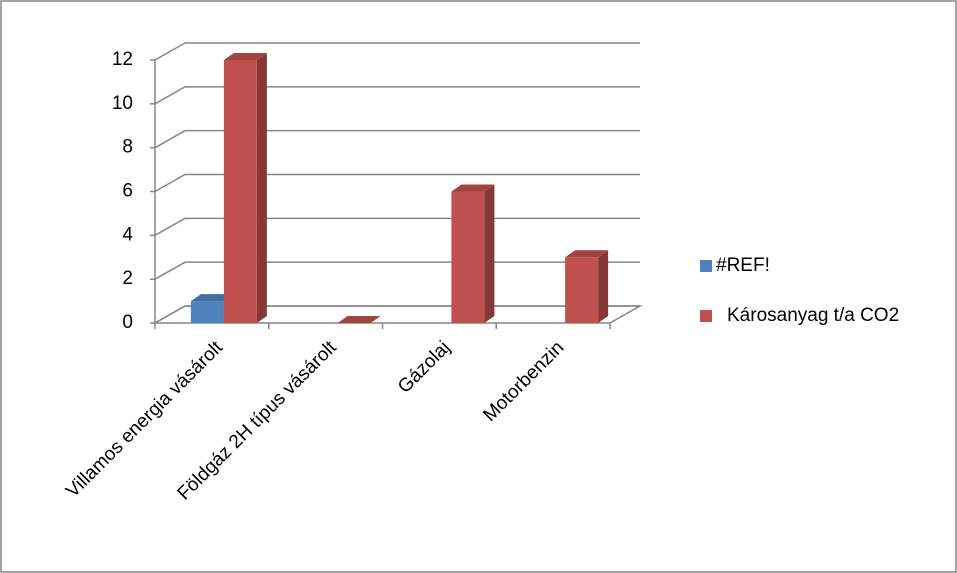 The width and height of the screenshot is (957, 573). Describe the element at coordinates (127, 147) in the screenshot. I see `y-tick-label: 8` at that location.